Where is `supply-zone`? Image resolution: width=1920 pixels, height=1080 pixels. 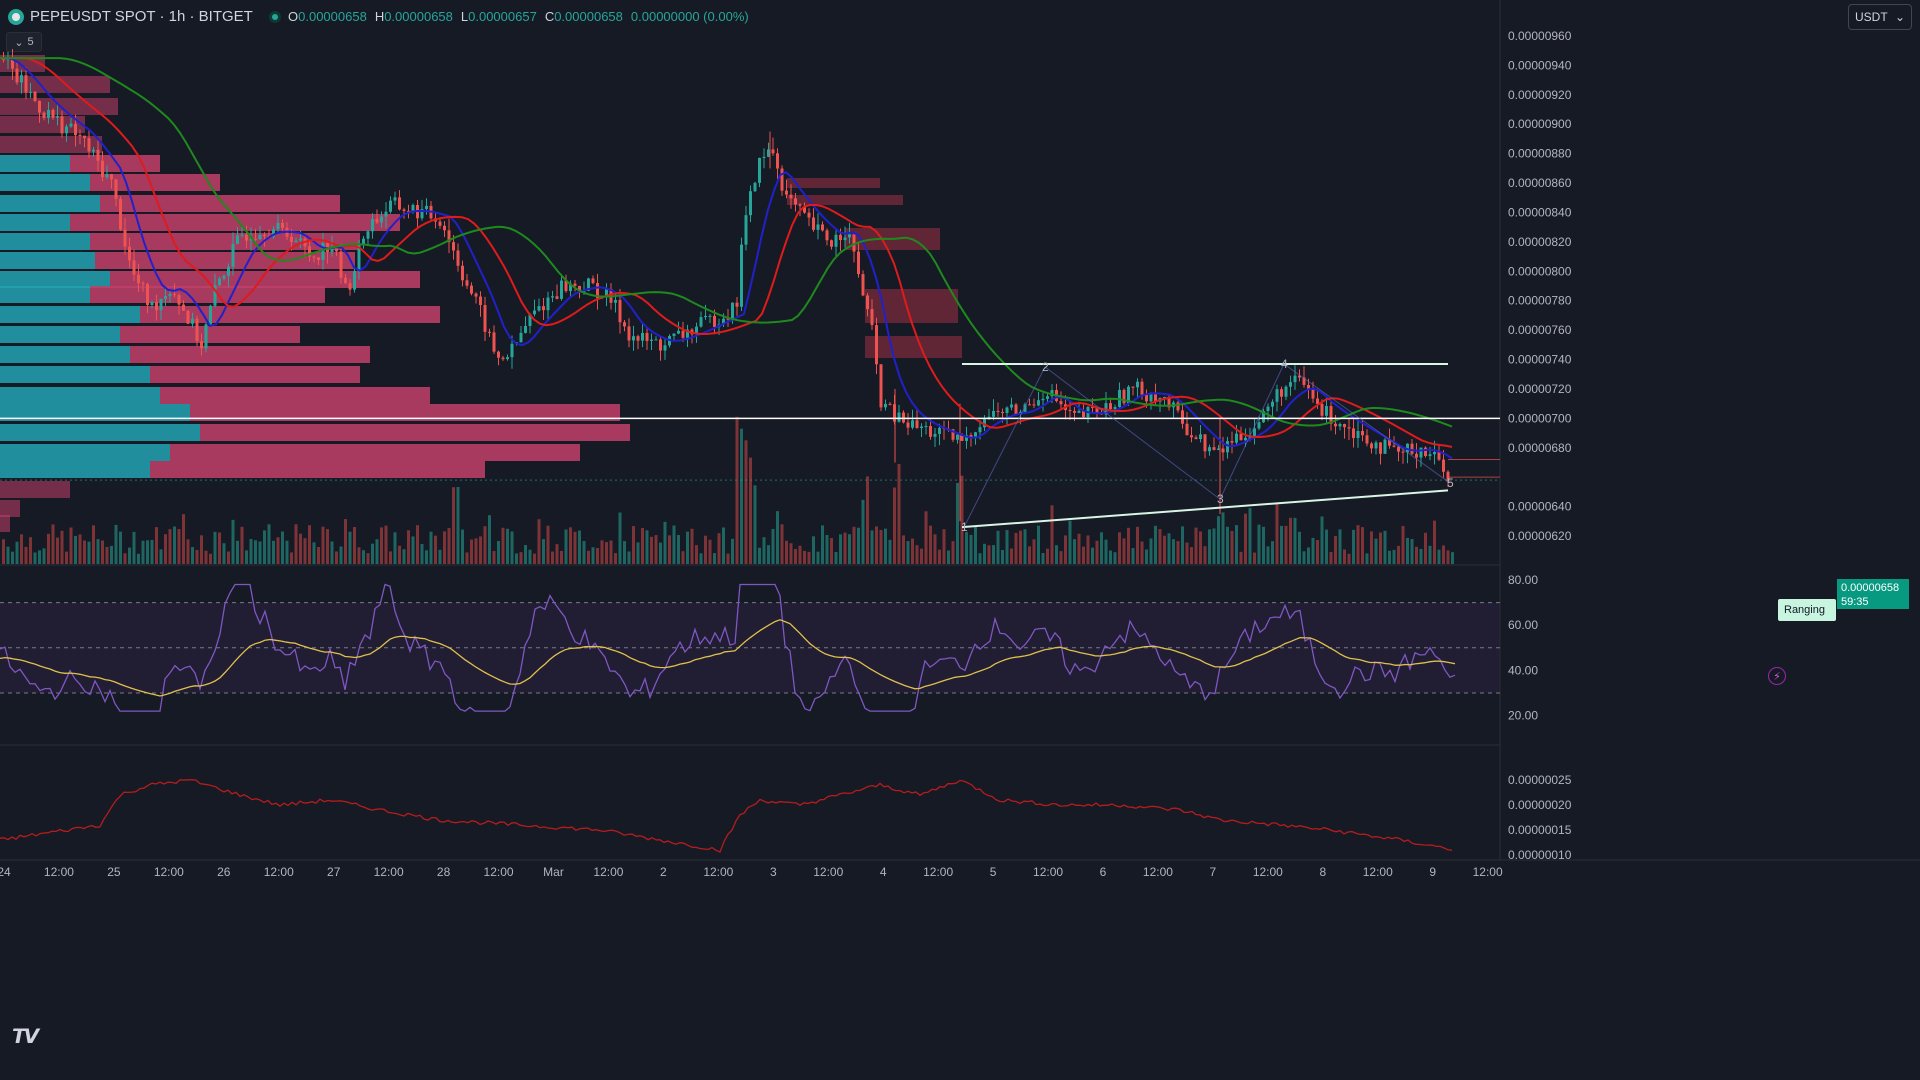
supply-zone is located at coordinates (911, 306).